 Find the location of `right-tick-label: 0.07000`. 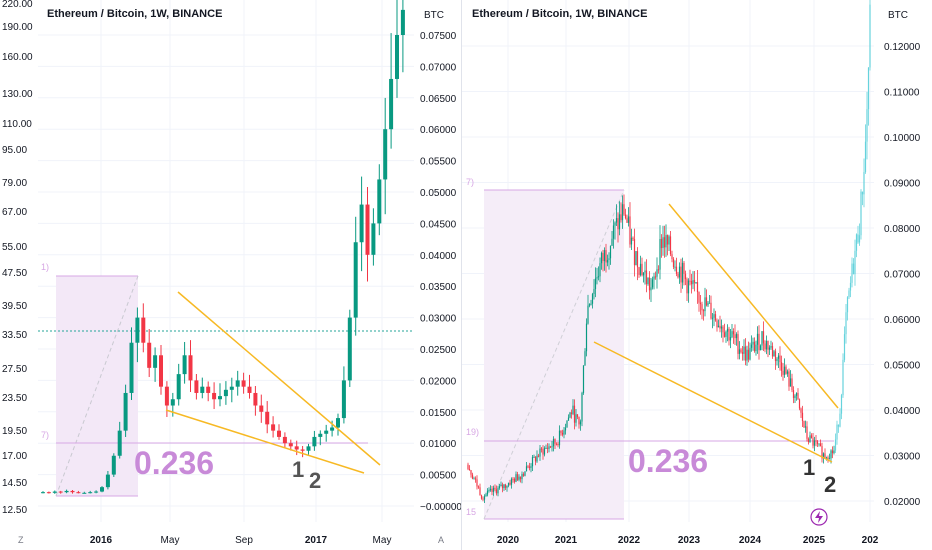

right-tick-label: 0.07000 is located at coordinates (438, 67).